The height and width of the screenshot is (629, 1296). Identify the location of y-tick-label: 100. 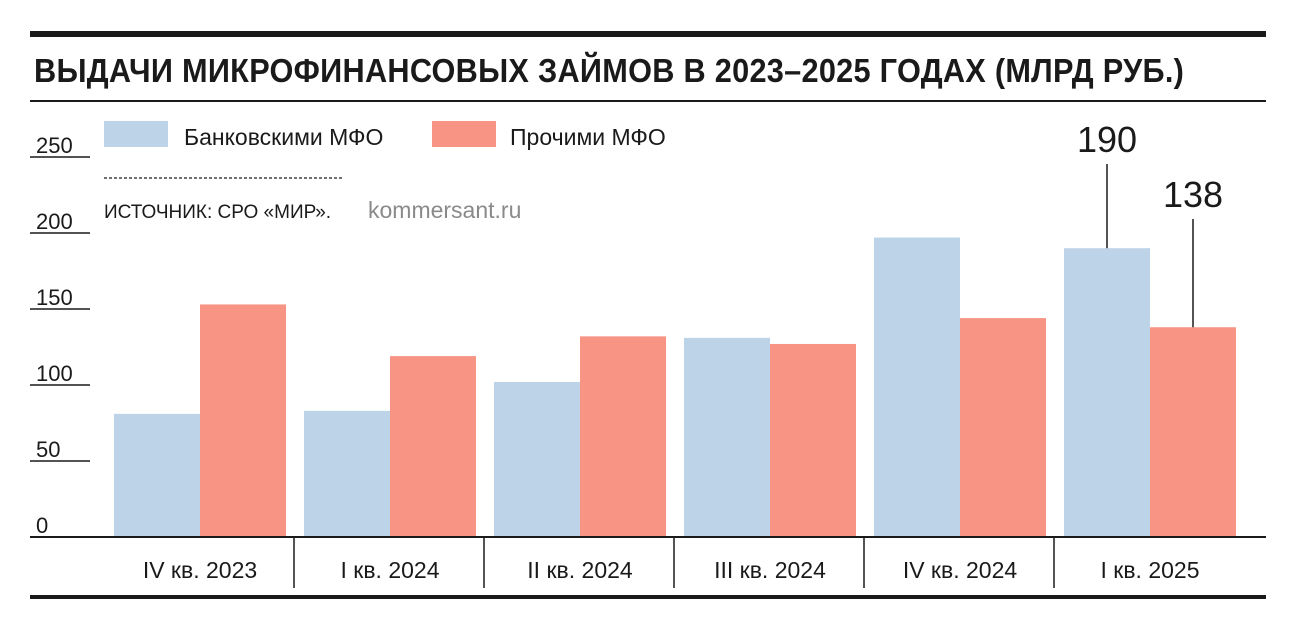
(54, 373).